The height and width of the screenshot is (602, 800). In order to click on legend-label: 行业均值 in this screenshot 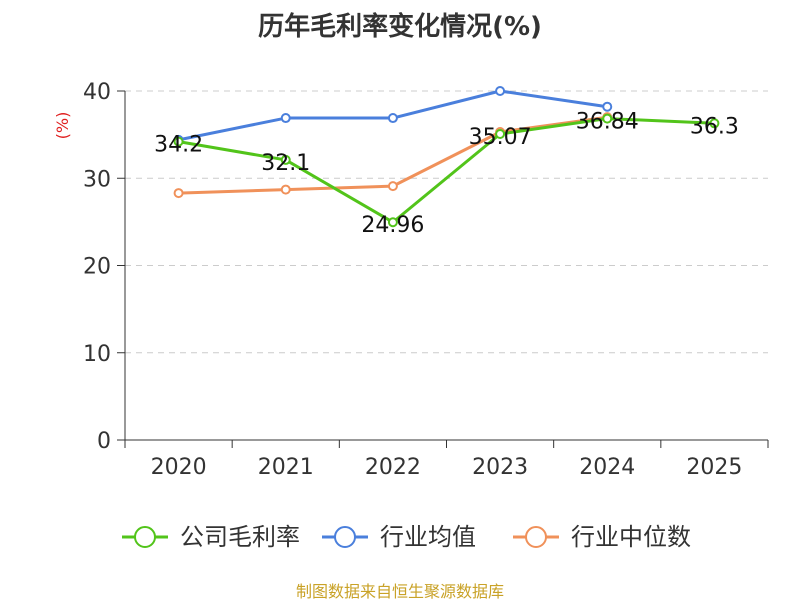, I will do `click(428, 537)`.